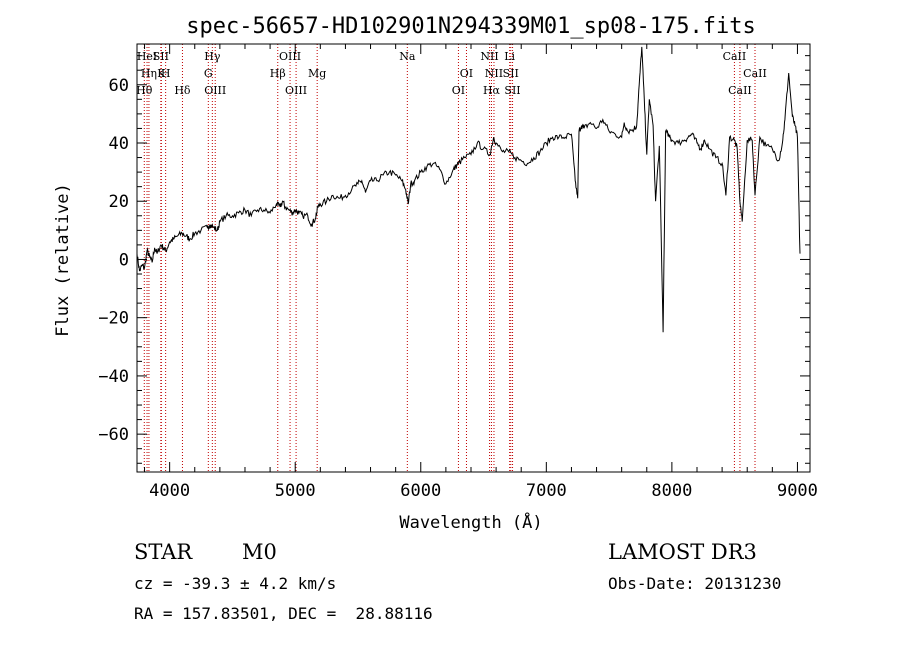 Image resolution: width=900 pixels, height=649 pixels. What do you see at coordinates (163, 552) in the screenshot?
I see `object-type: STAR` at bounding box center [163, 552].